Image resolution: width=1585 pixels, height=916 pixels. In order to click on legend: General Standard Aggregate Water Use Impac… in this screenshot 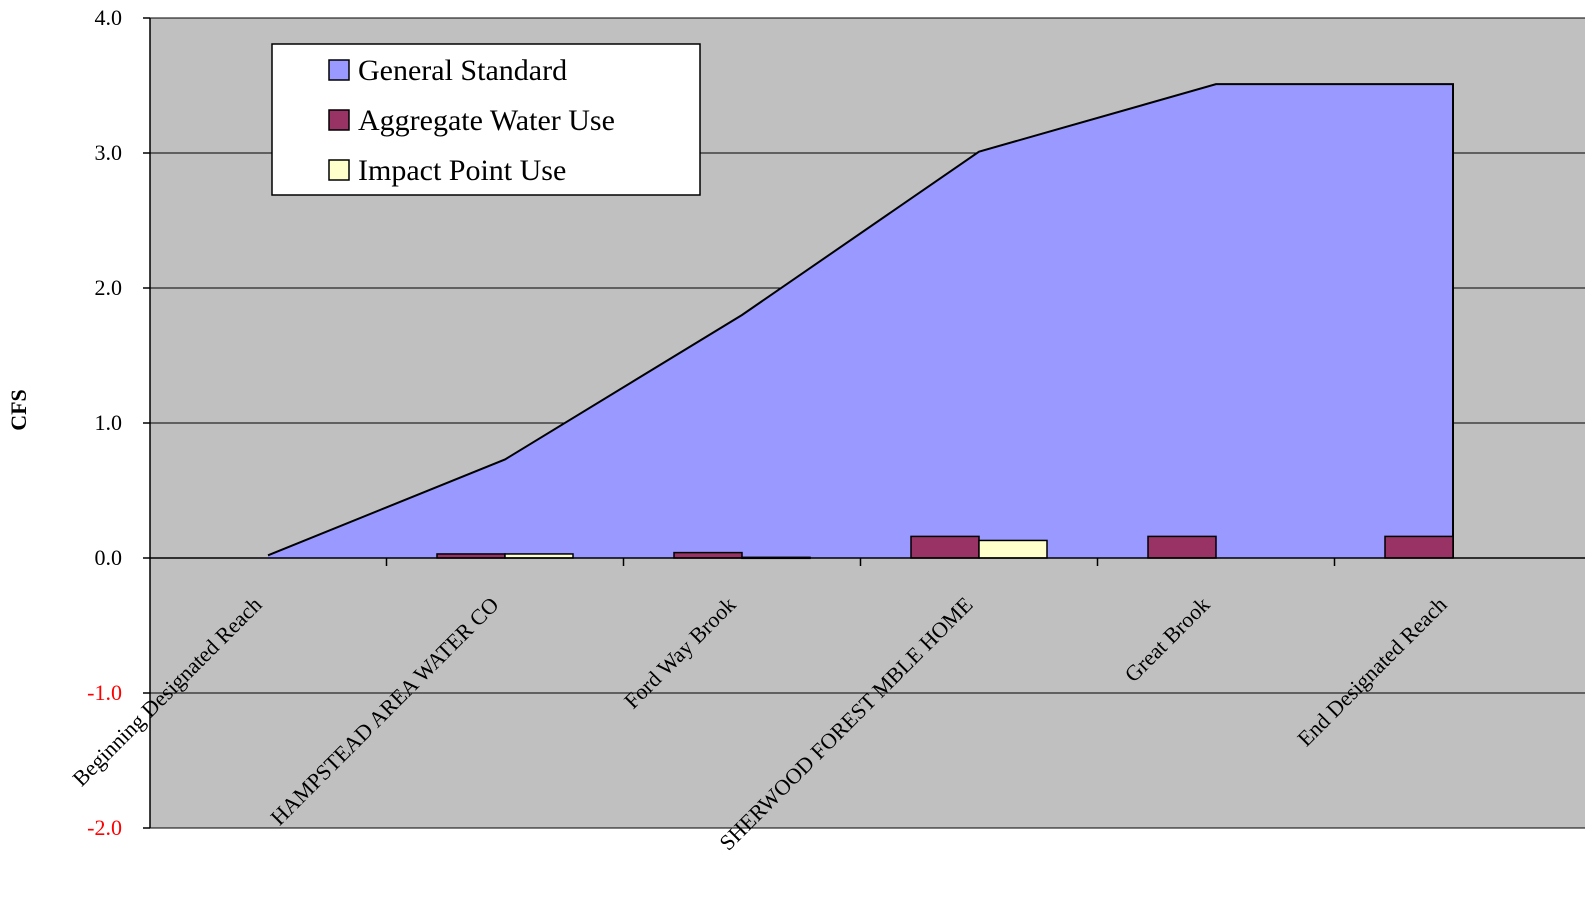, I will do `click(486, 119)`.